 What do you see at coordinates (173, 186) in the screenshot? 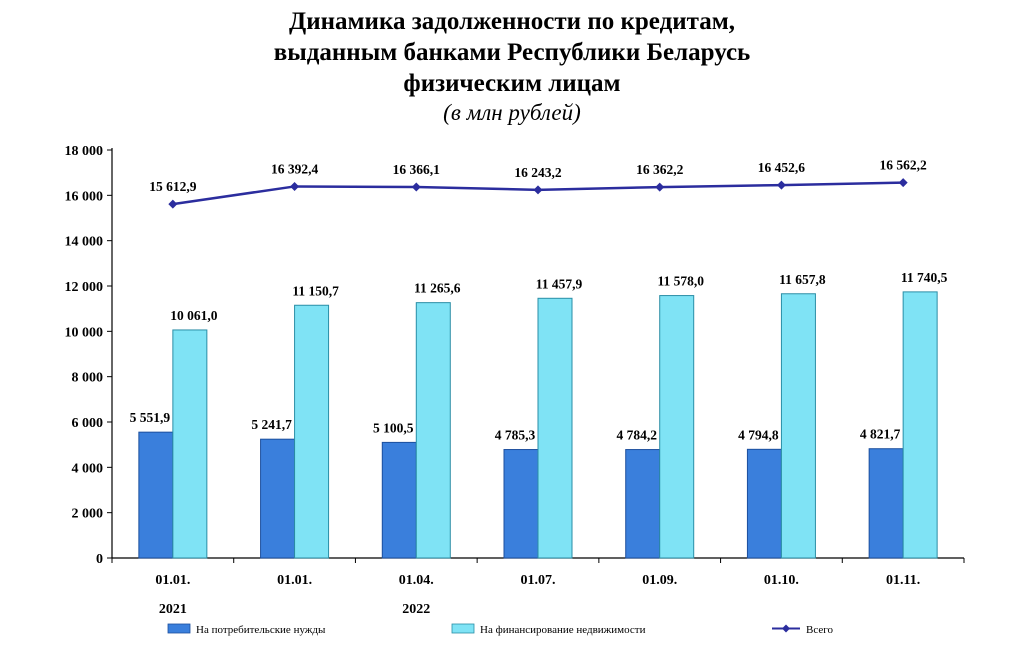
I see `total-value-label: 15 612,9` at bounding box center [173, 186].